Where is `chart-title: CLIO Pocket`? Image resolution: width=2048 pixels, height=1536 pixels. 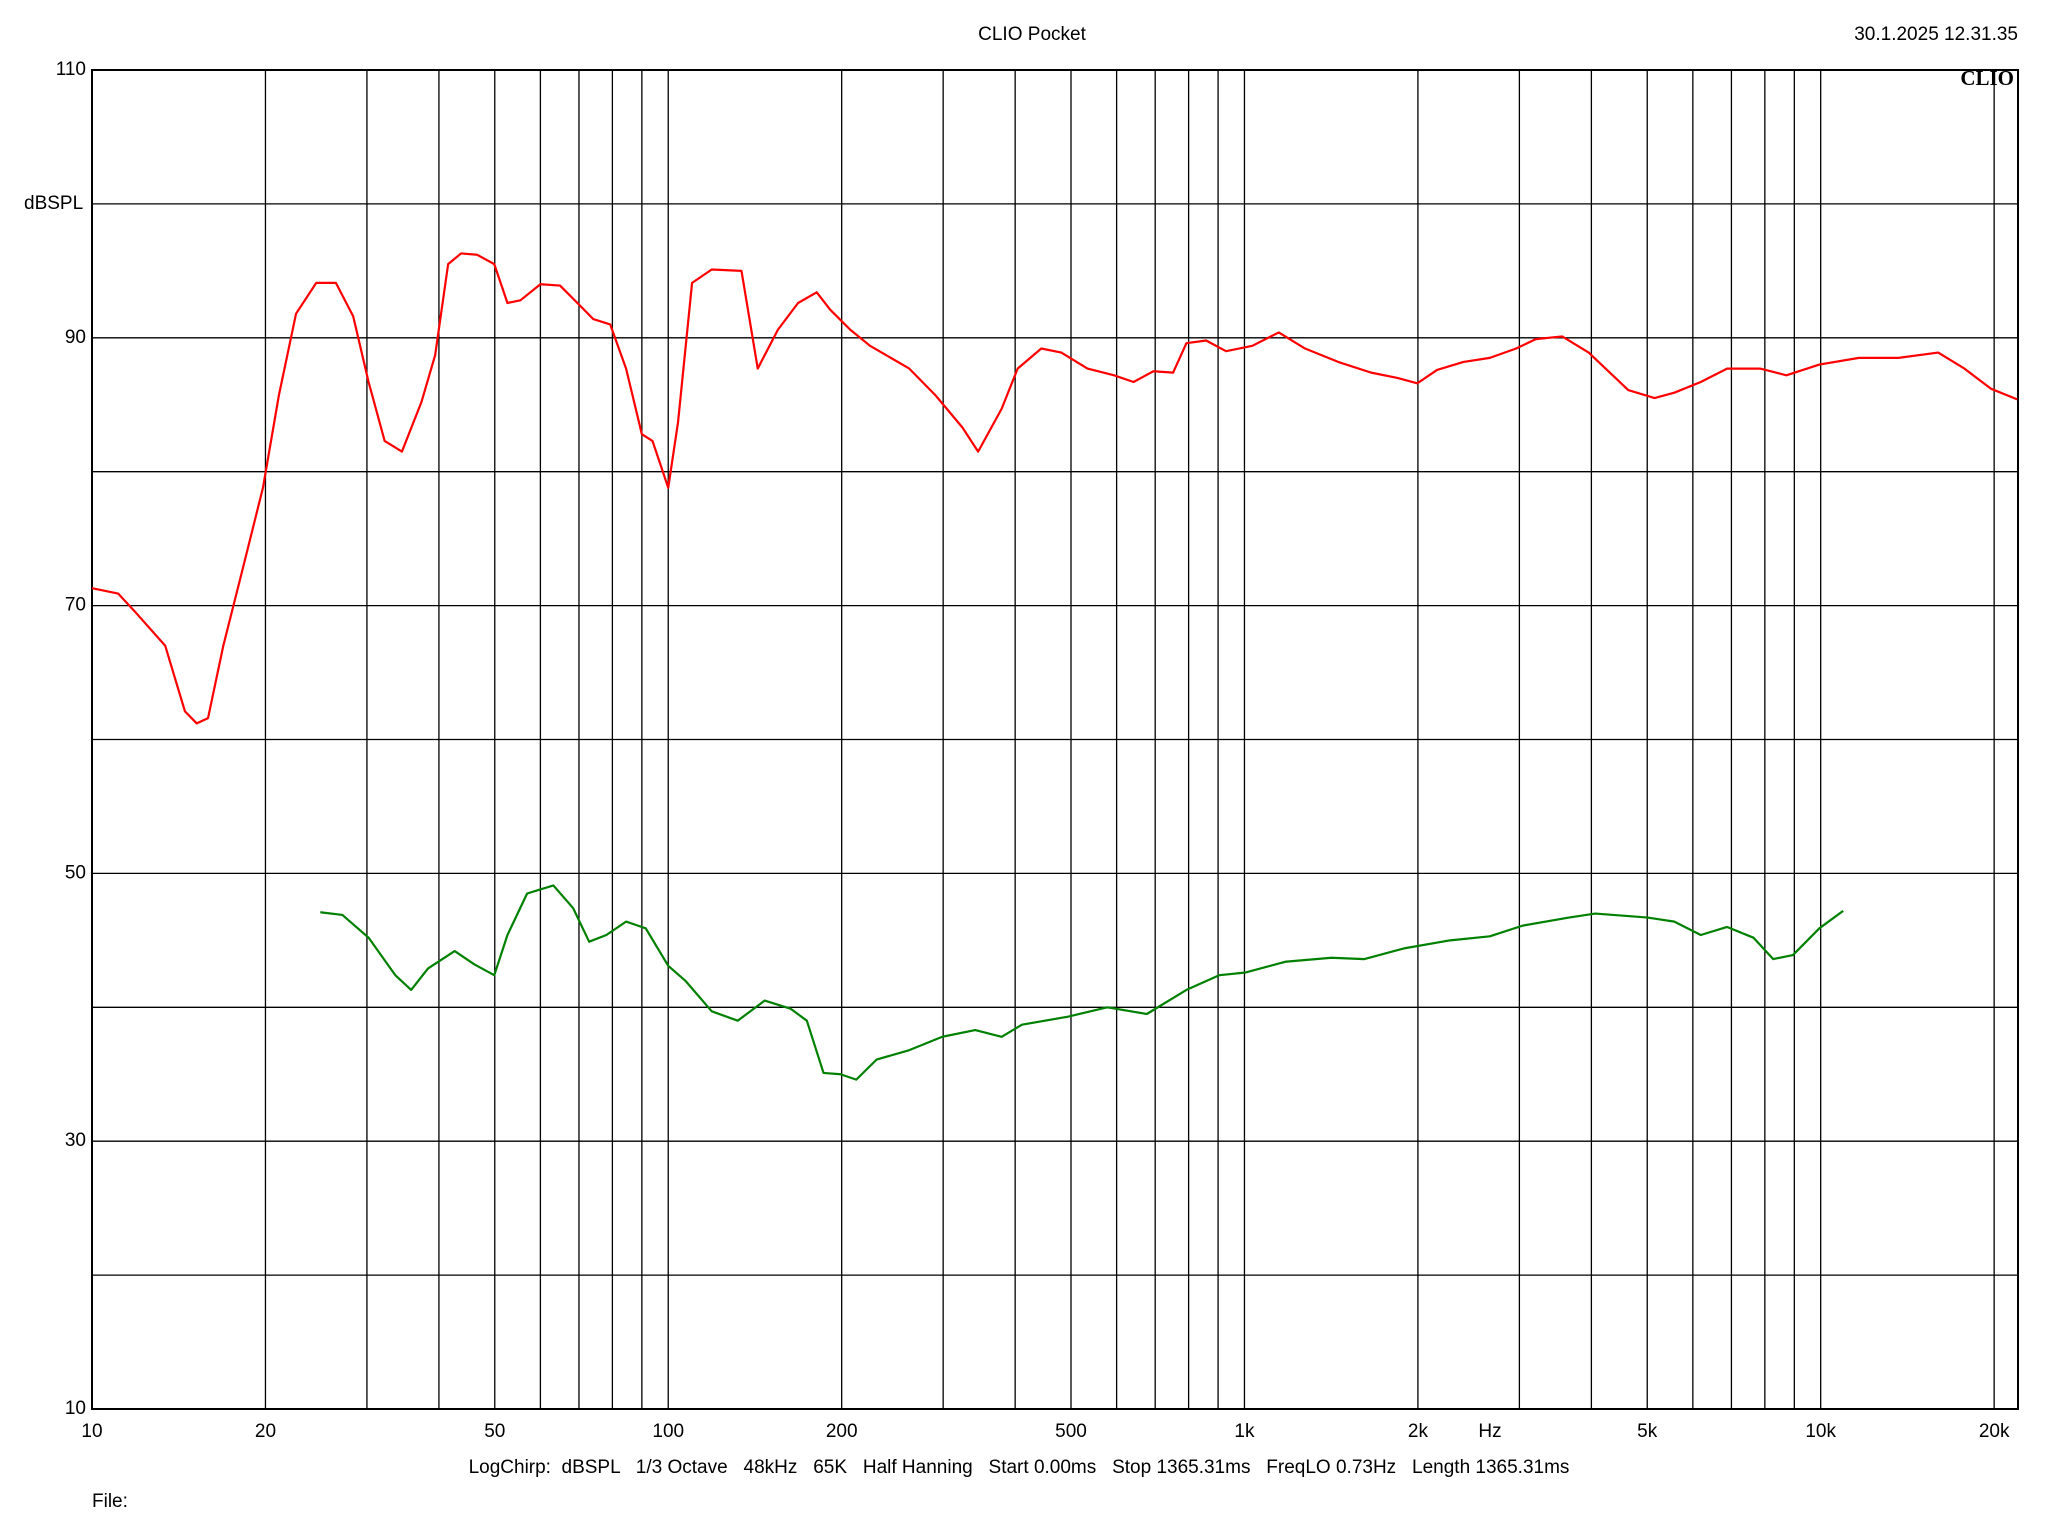
chart-title: CLIO Pocket is located at coordinates (1032, 34).